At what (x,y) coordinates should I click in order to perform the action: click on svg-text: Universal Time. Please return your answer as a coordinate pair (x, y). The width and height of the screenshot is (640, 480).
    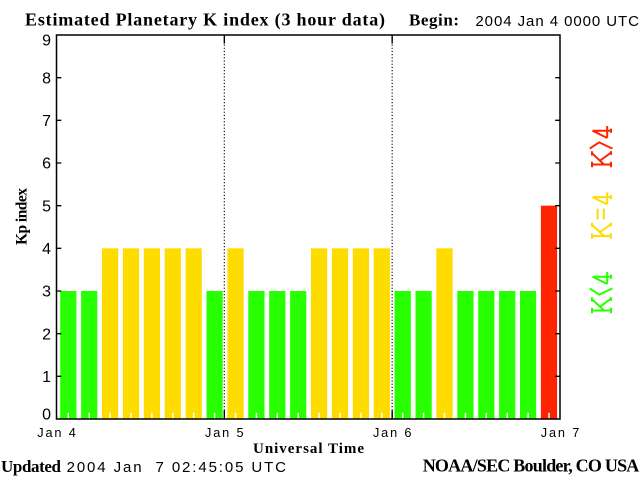
    Looking at the image, I should click on (308, 449).